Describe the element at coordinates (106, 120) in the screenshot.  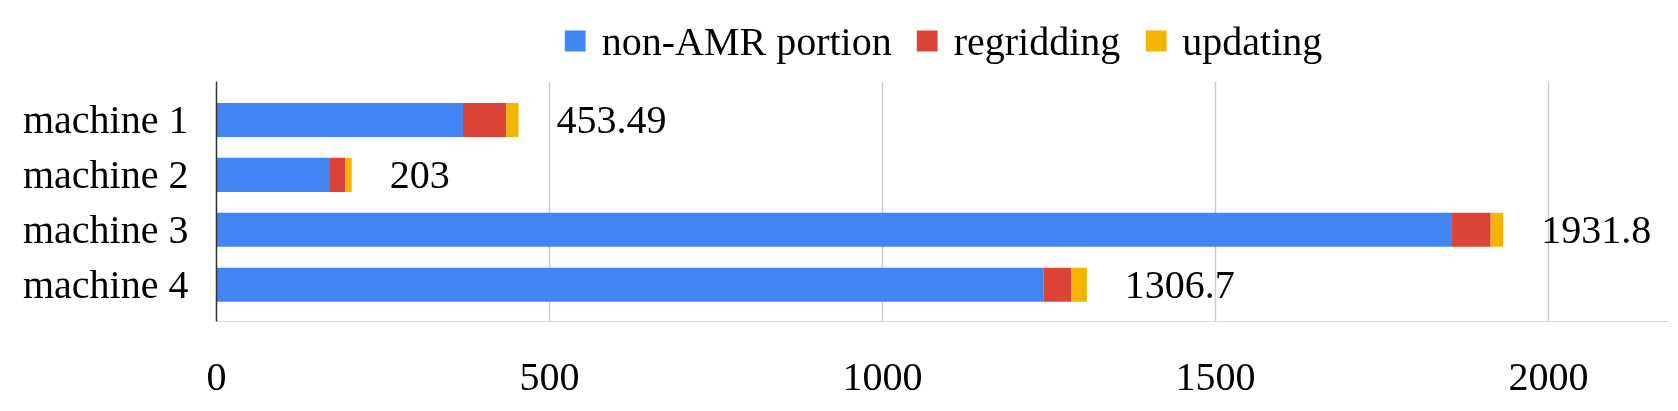
I see `y-tick-label: machine 1` at that location.